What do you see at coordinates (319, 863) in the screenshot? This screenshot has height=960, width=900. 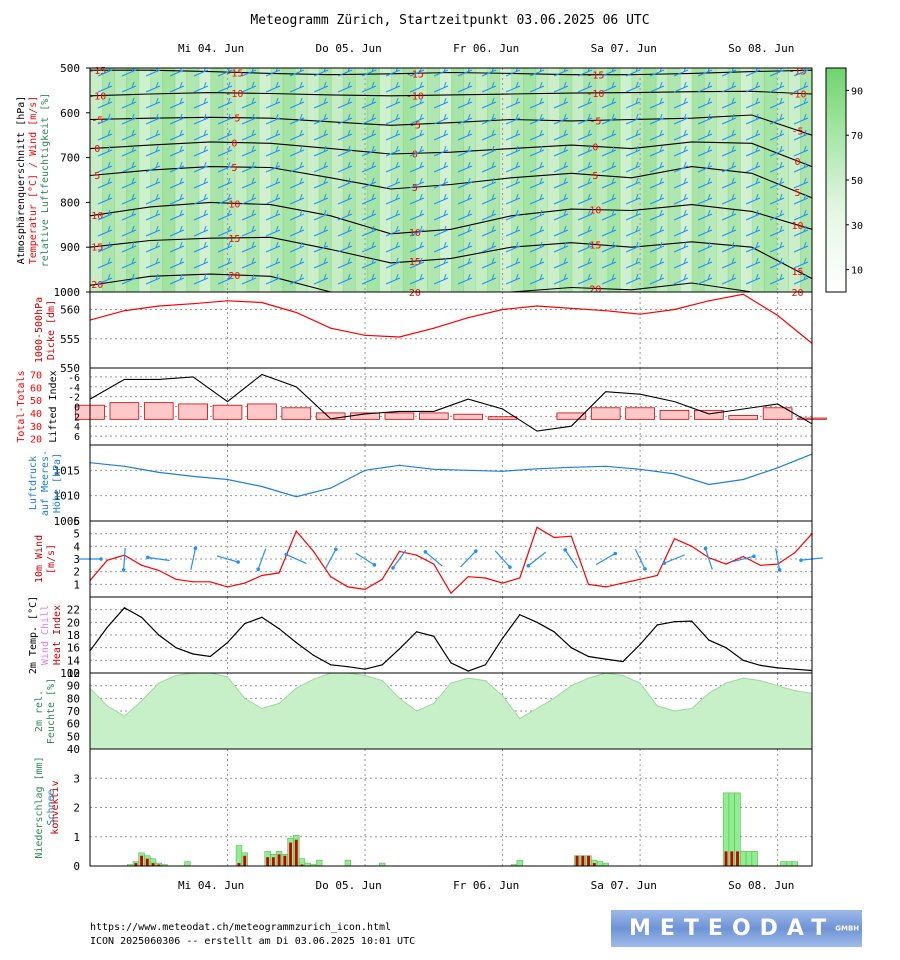 I see `precip-total-bar` at bounding box center [319, 863].